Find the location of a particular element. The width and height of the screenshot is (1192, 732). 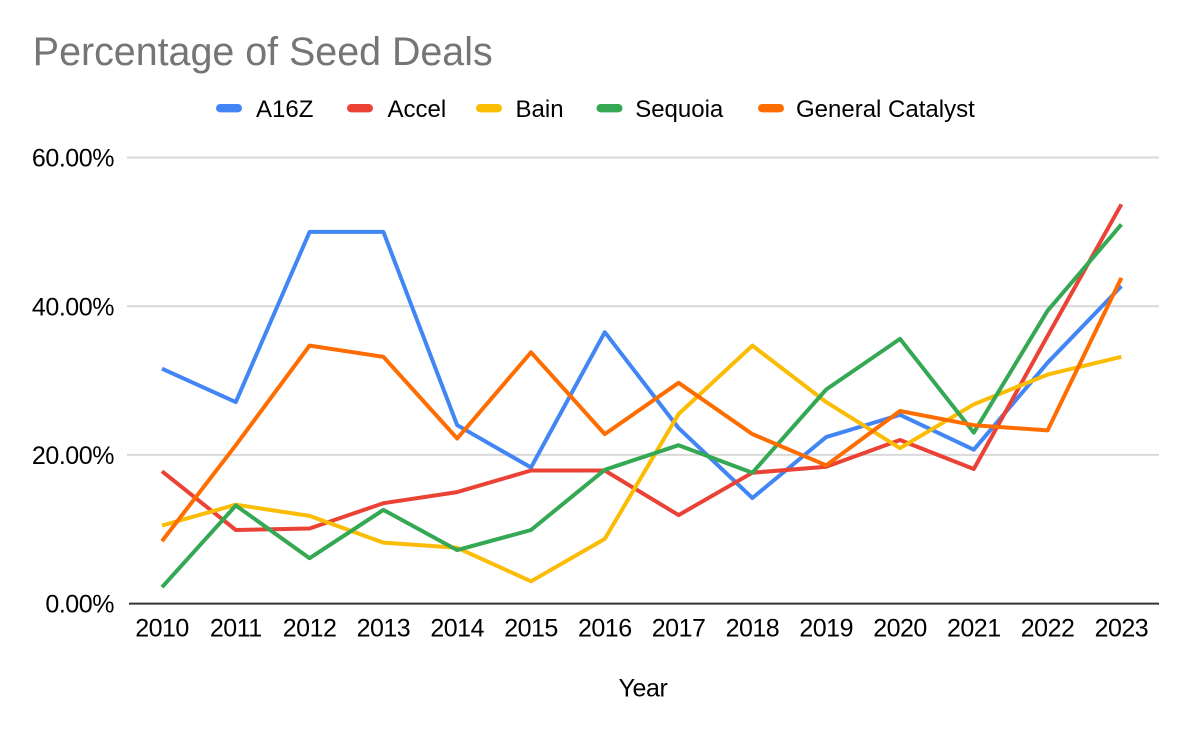

svg-text: 2020 is located at coordinates (900, 628).